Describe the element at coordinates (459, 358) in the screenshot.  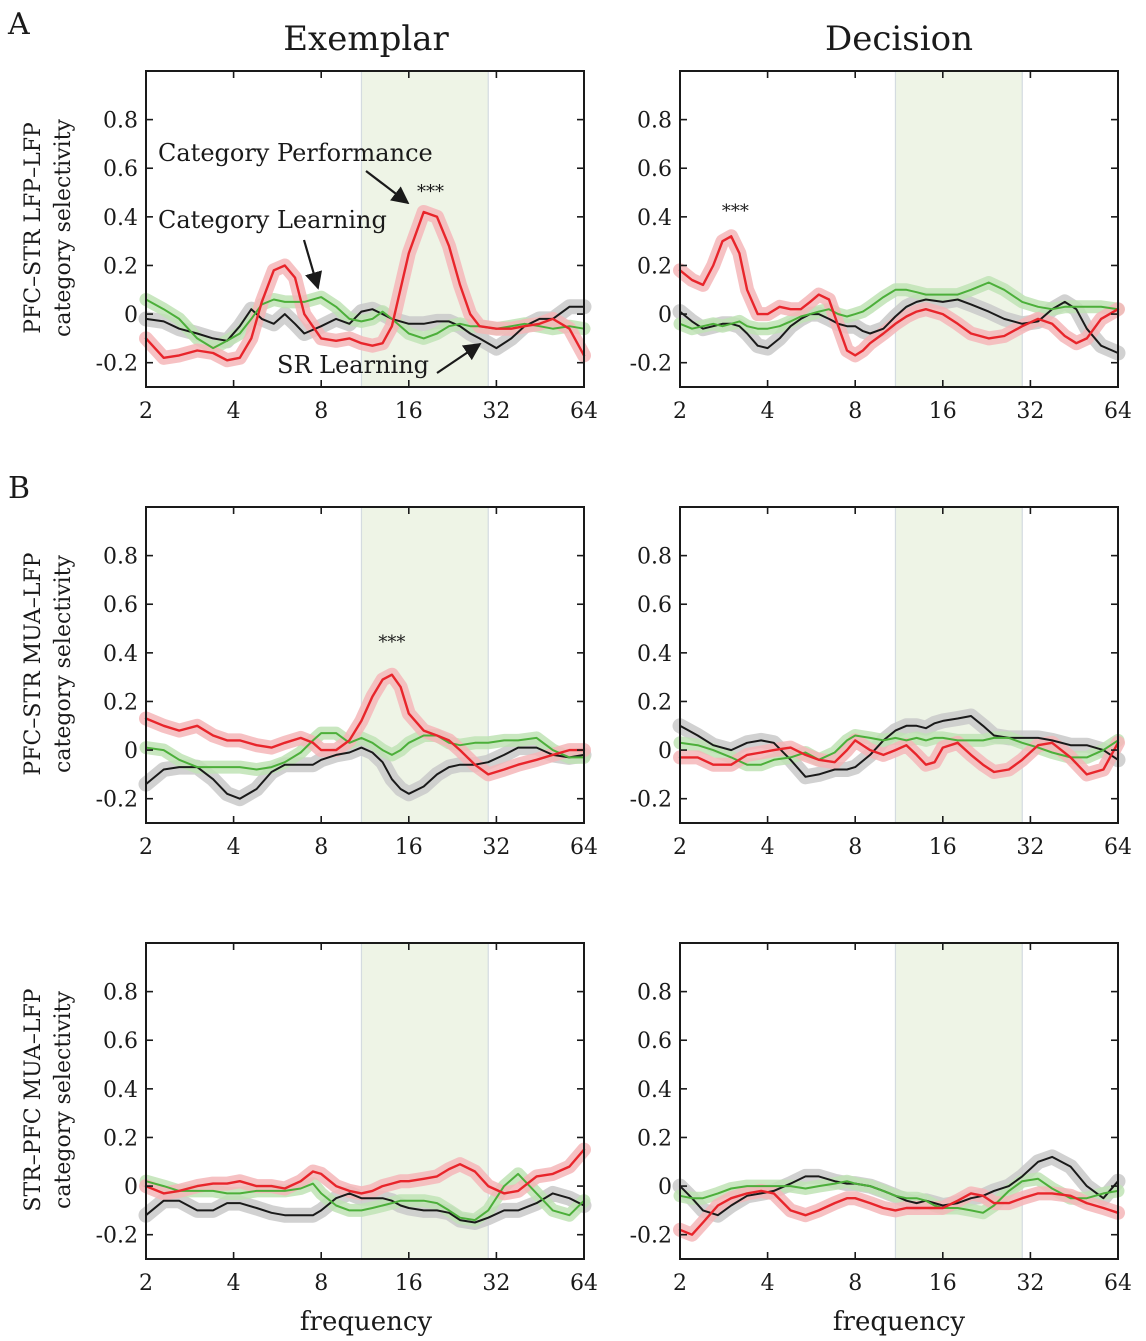
I see `arrow-sr` at that location.